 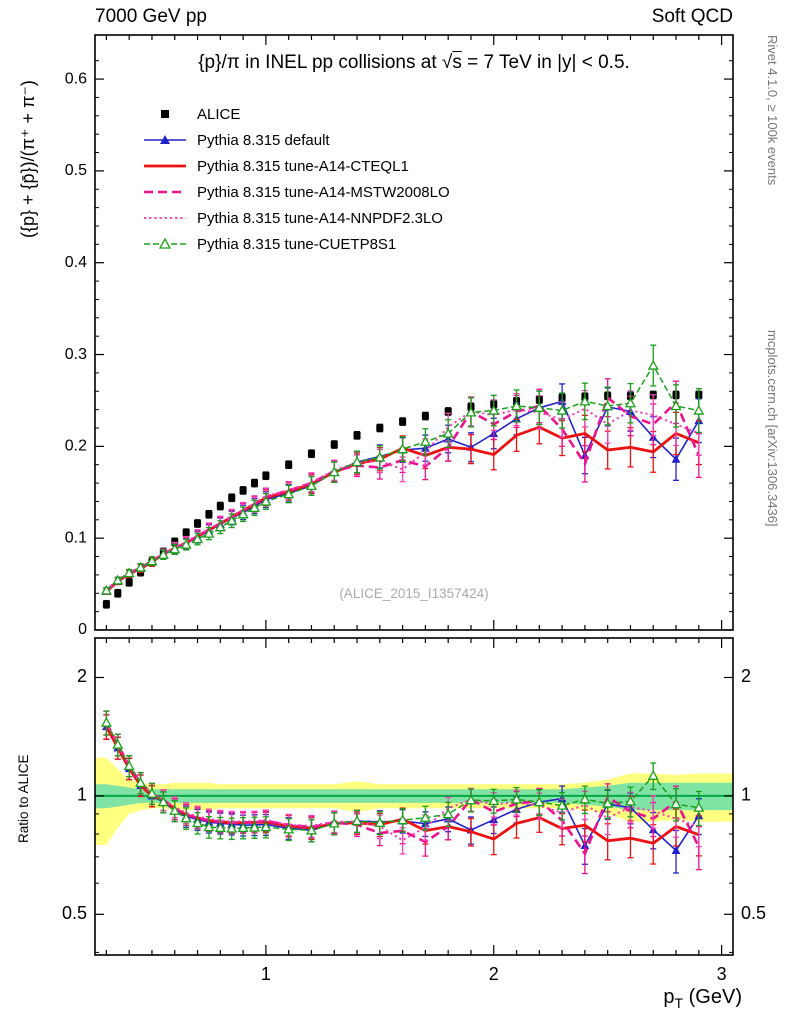 What do you see at coordinates (320, 62) in the screenshot?
I see `plot-title-text: {p}/π in INEL pp collisions at` at bounding box center [320, 62].